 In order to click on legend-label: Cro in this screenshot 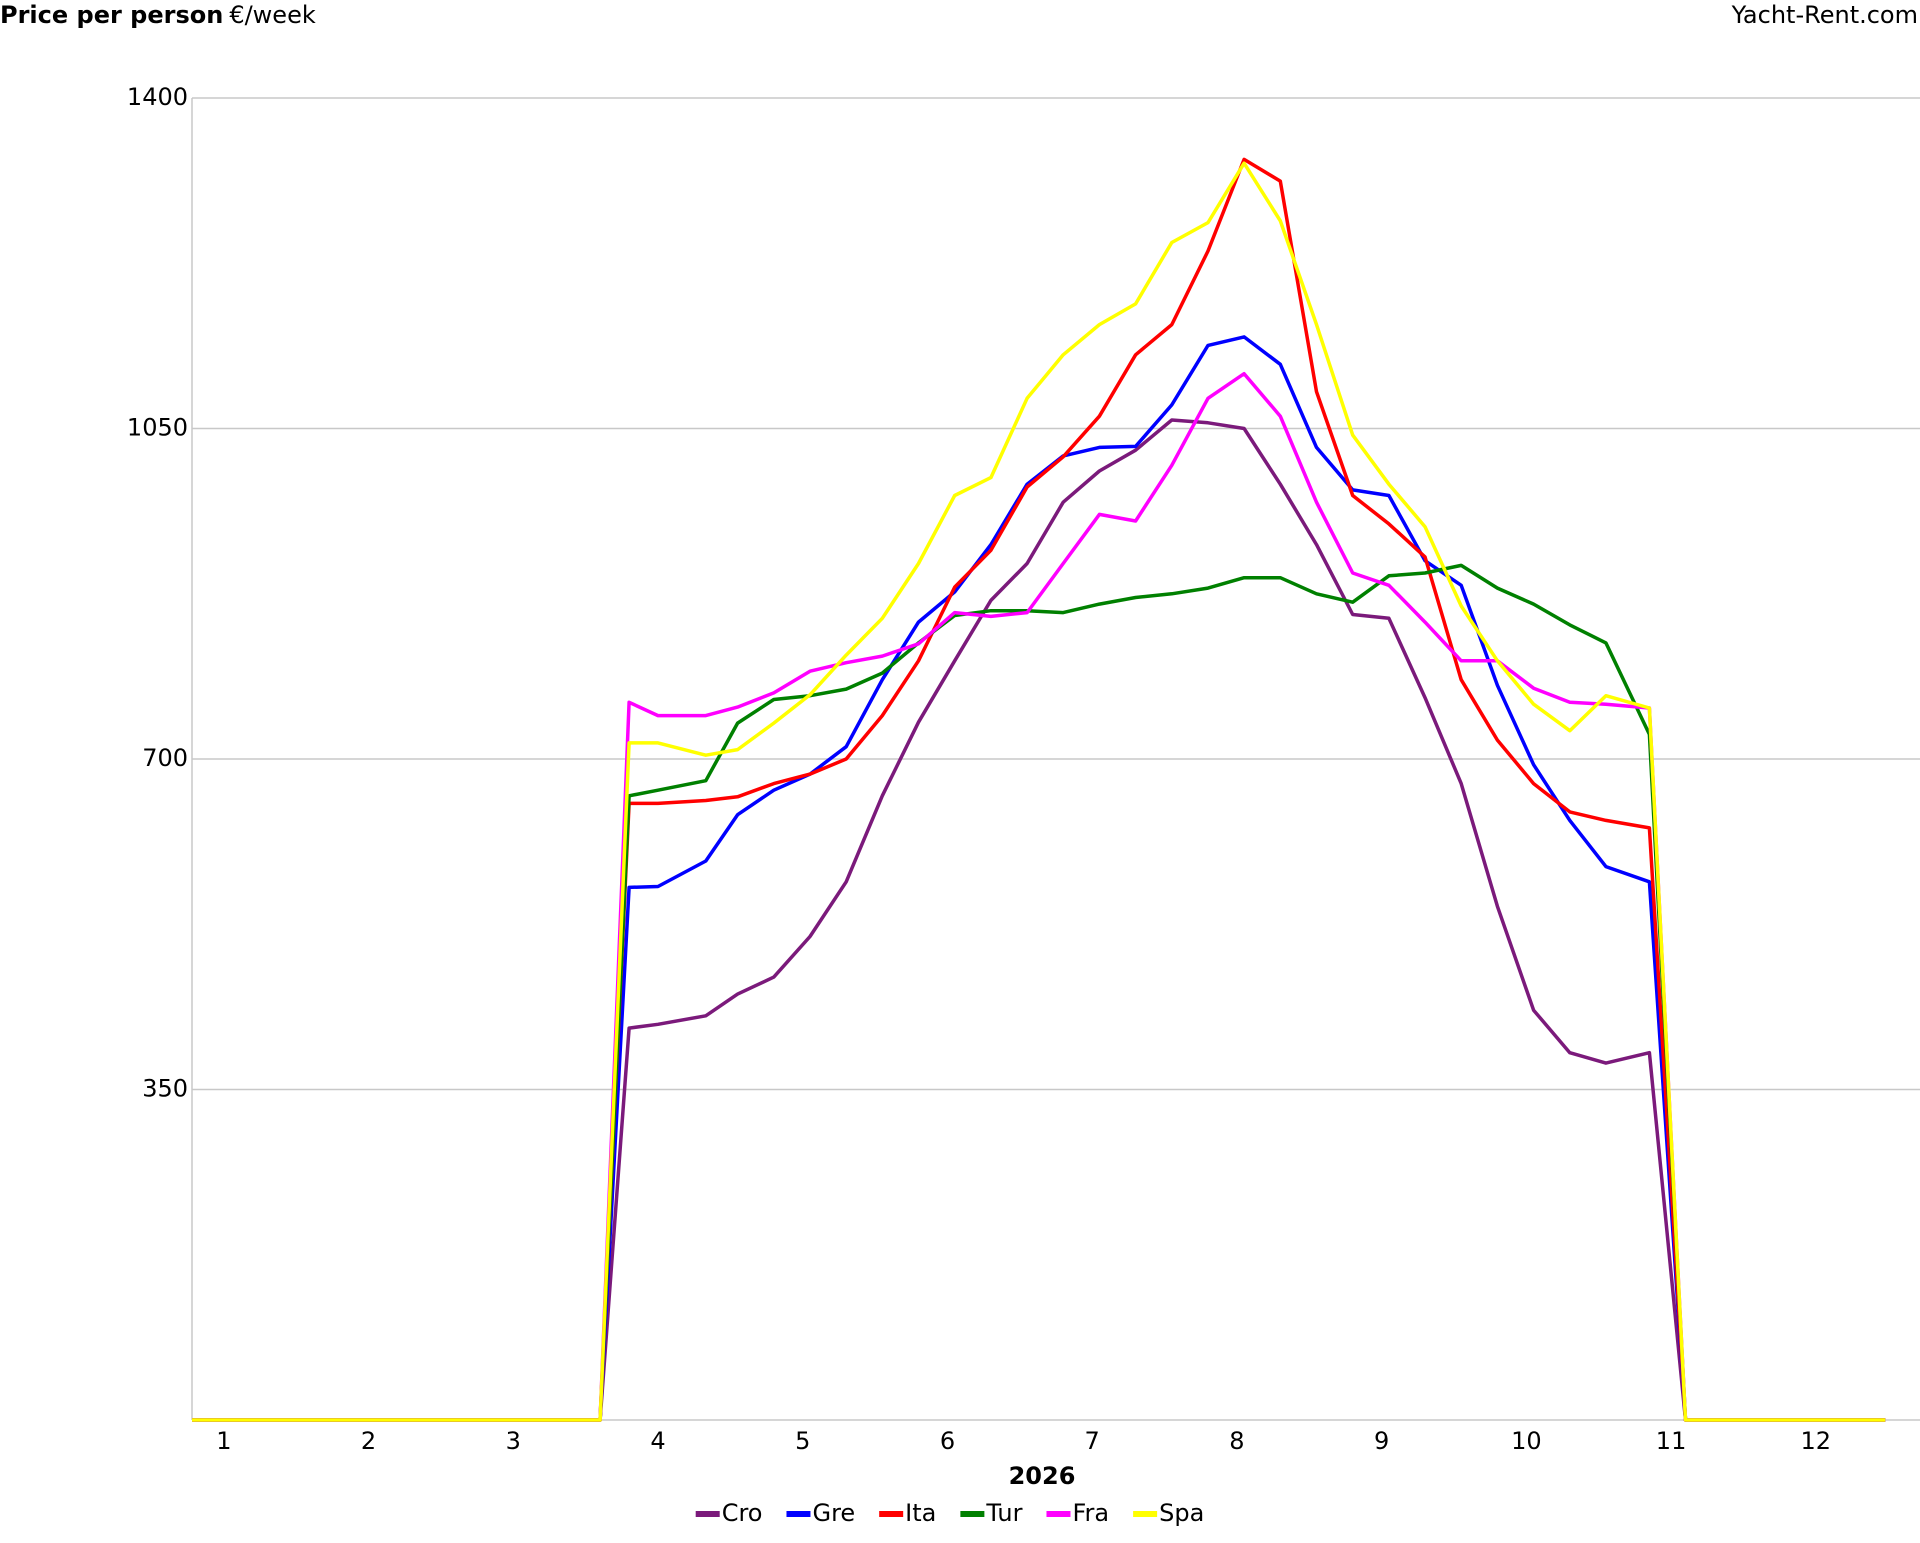, I will do `click(742, 1513)`.